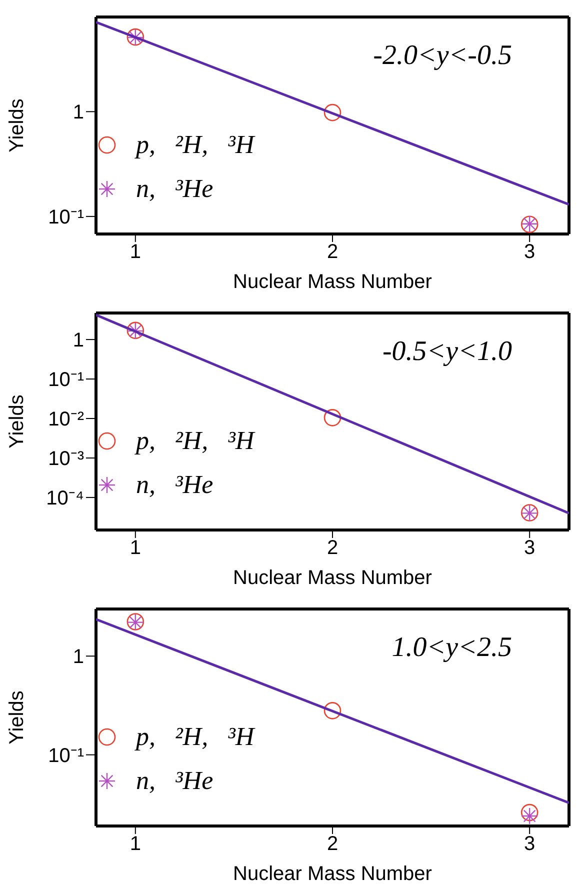  What do you see at coordinates (452, 648) in the screenshot?
I see `annotation: 1.0<y<2.5` at bounding box center [452, 648].